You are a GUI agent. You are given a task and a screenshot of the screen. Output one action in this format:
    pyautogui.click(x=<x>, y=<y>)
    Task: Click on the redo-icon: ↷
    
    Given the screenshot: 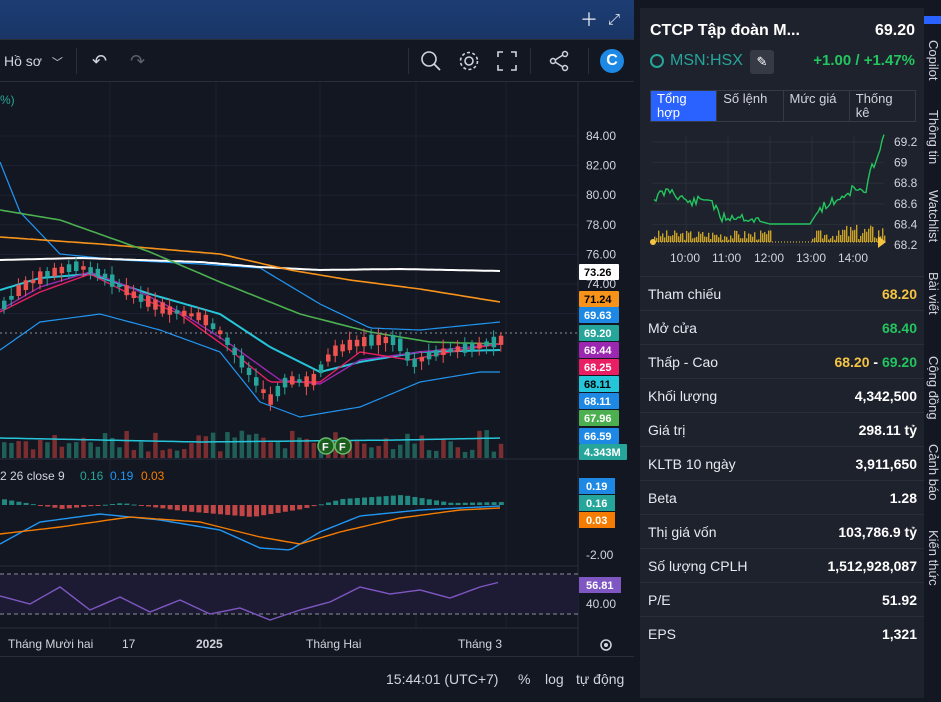 What is the action you would take?
    pyautogui.click(x=138, y=61)
    